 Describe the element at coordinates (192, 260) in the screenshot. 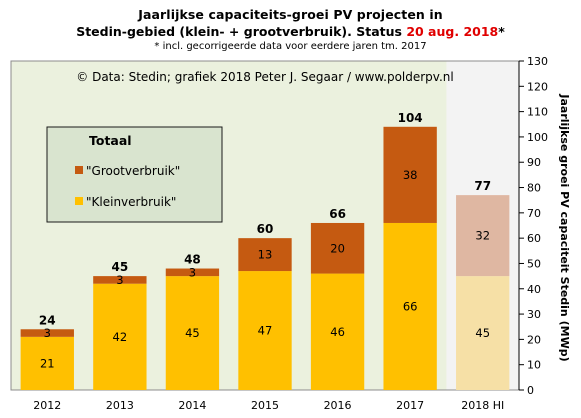

I see `total-label-2014: 48` at that location.